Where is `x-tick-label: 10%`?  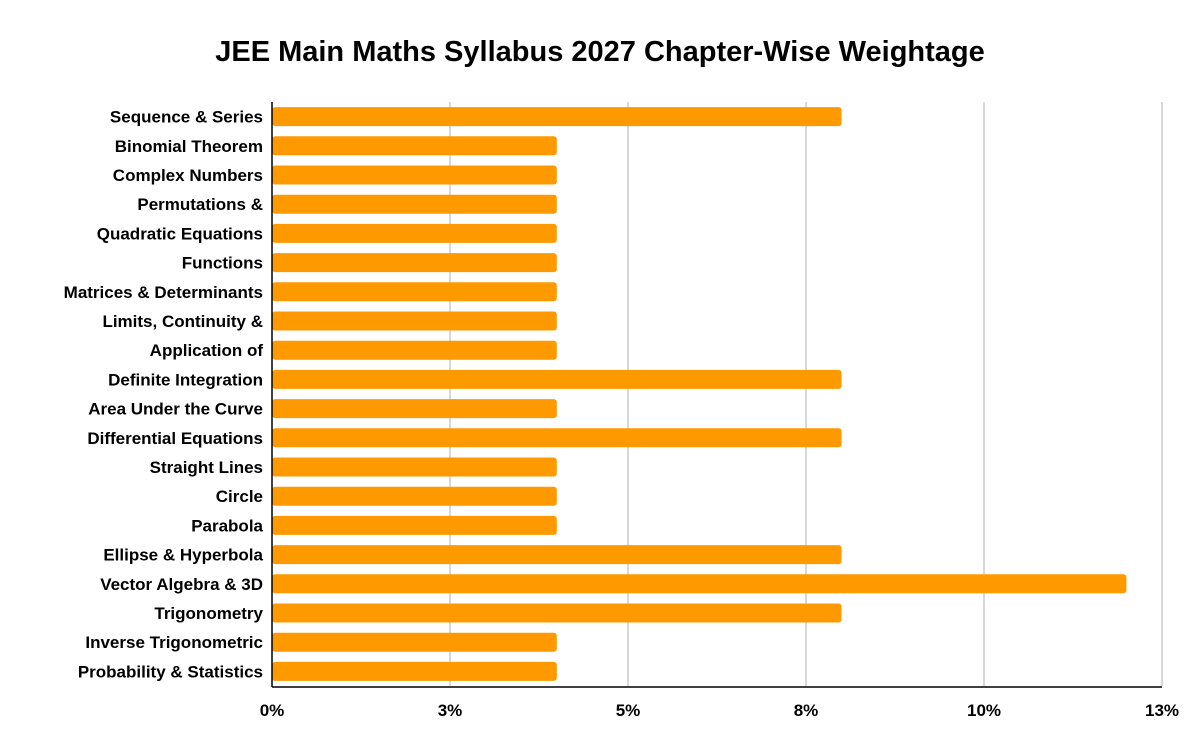
x-tick-label: 10% is located at coordinates (984, 710).